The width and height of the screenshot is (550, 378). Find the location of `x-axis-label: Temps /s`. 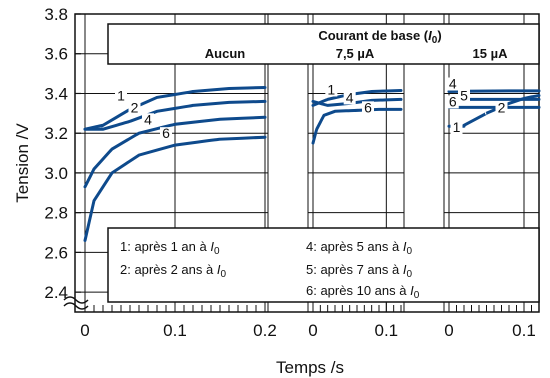

x-axis-label: Temps /s is located at coordinates (310, 367).